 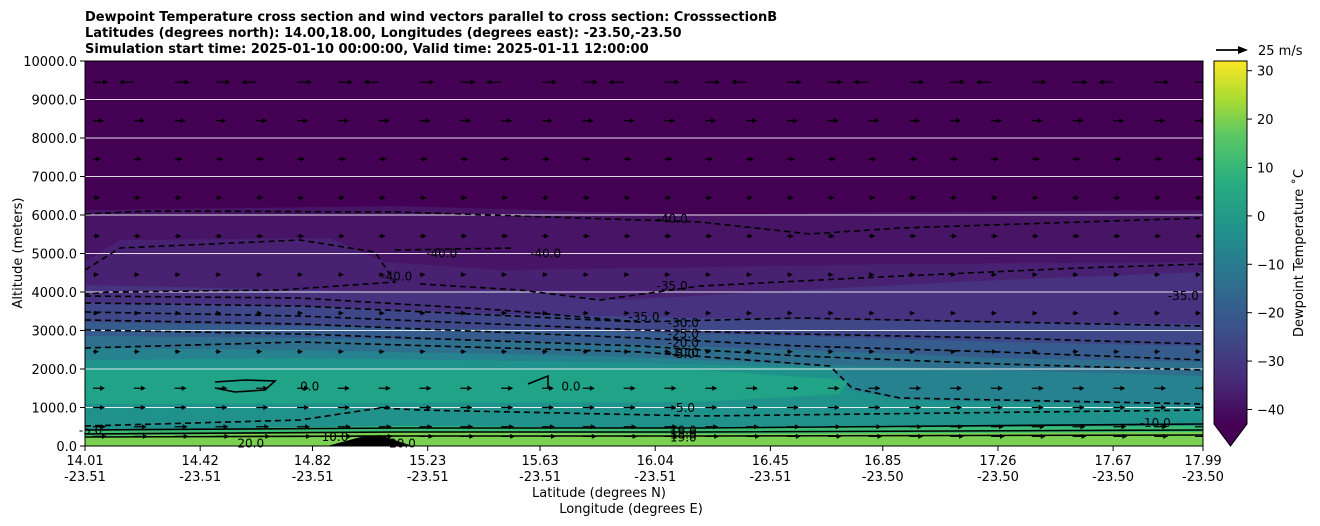 I want to click on contour-label: 0.0, so click(x=309, y=386).